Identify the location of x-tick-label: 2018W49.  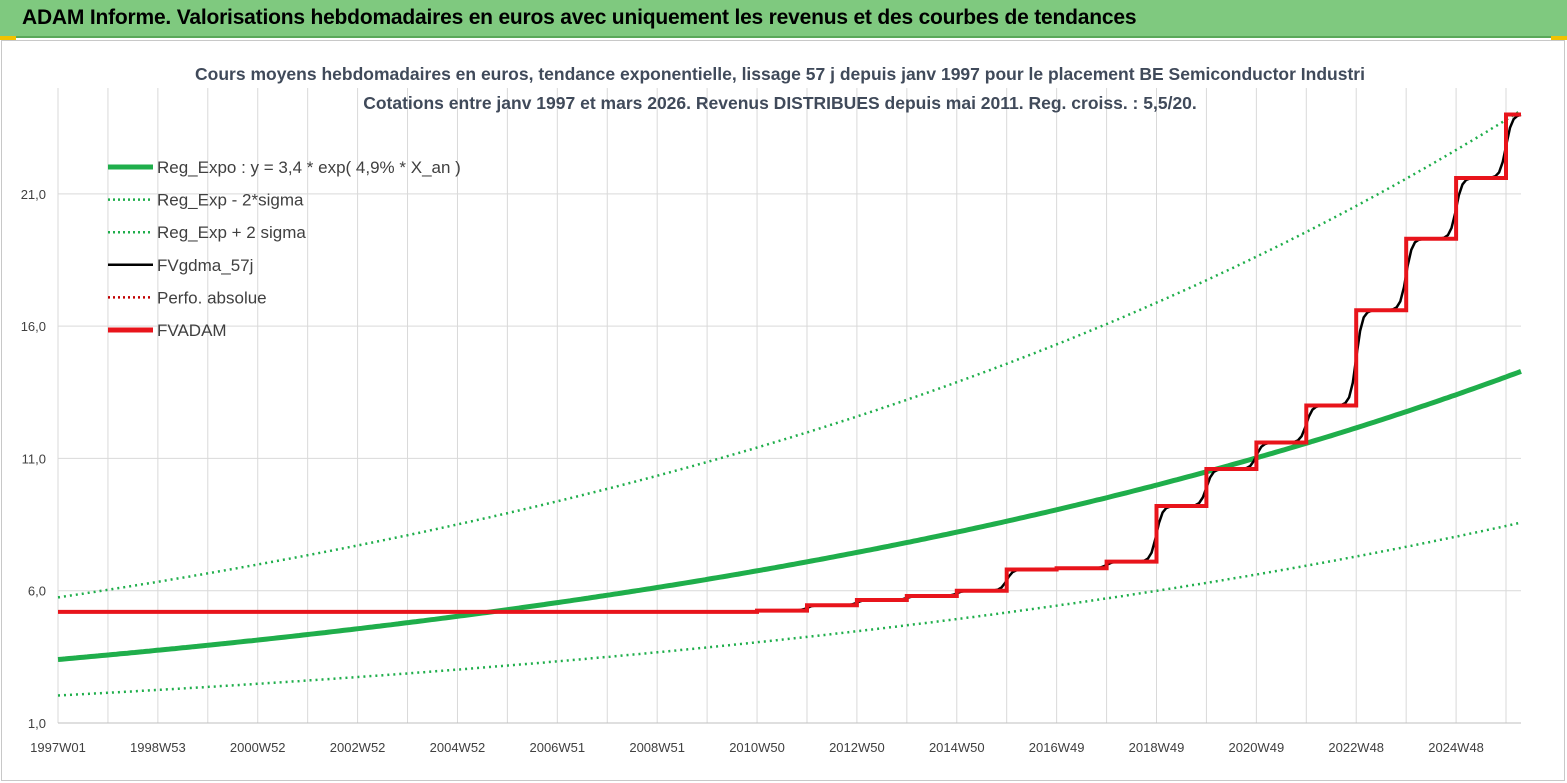
(1157, 747).